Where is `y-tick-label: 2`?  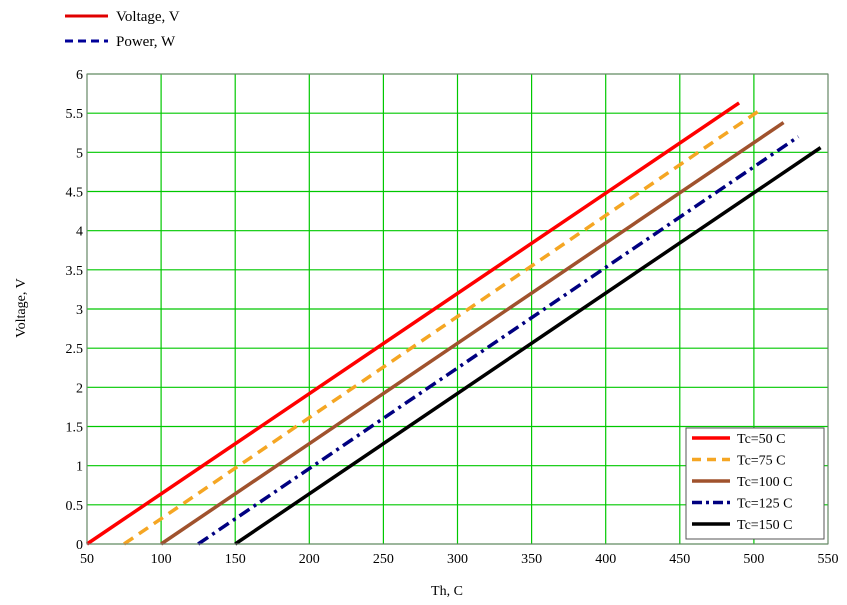
y-tick-label: 2 is located at coordinates (79, 388).